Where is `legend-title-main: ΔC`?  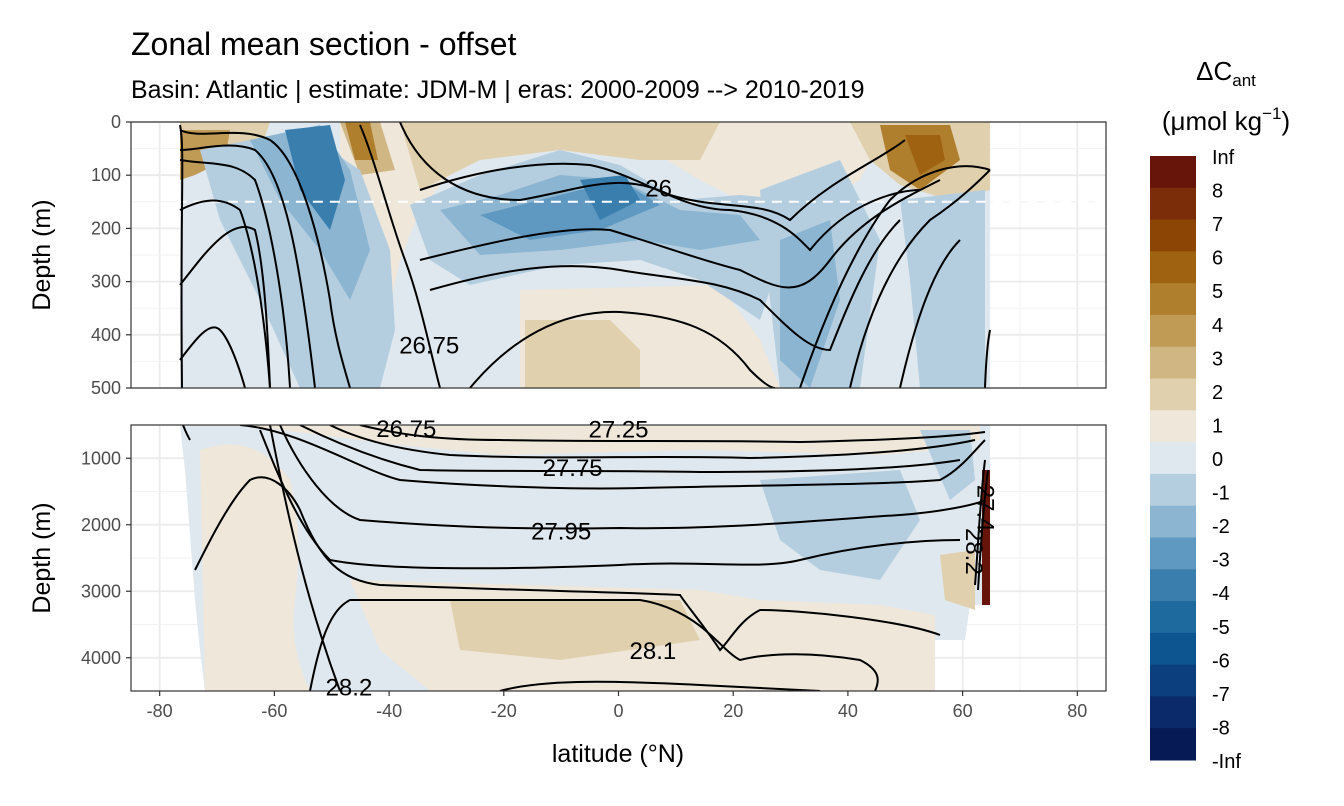
legend-title-main: ΔC is located at coordinates (1214, 71).